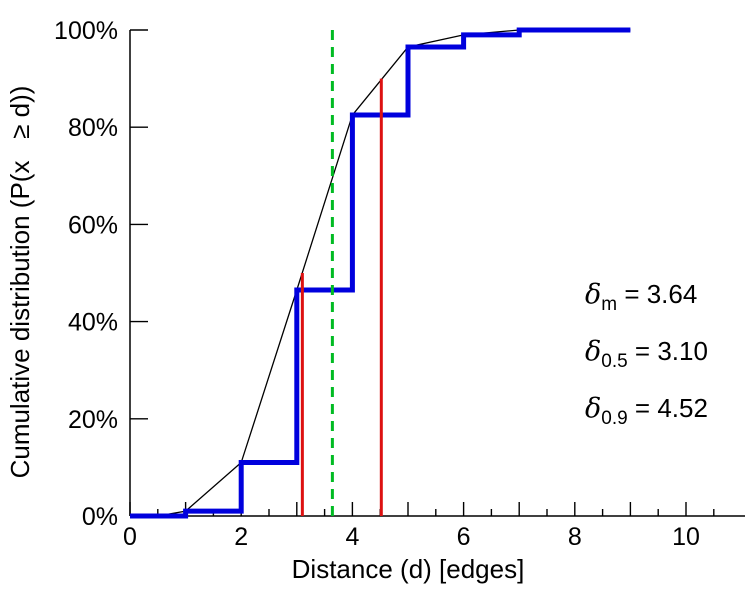  I want to click on annotation-delta-p90: δ0.9 = 4.52, so click(646, 421).